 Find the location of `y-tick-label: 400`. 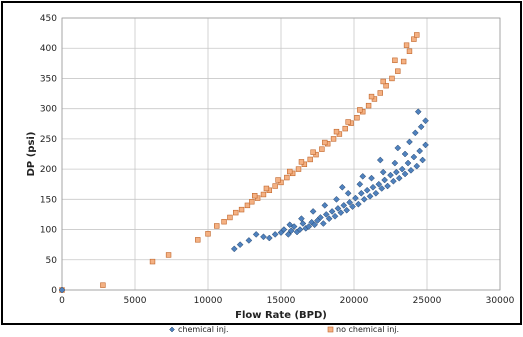

y-tick-label: 400 is located at coordinates (48, 49).